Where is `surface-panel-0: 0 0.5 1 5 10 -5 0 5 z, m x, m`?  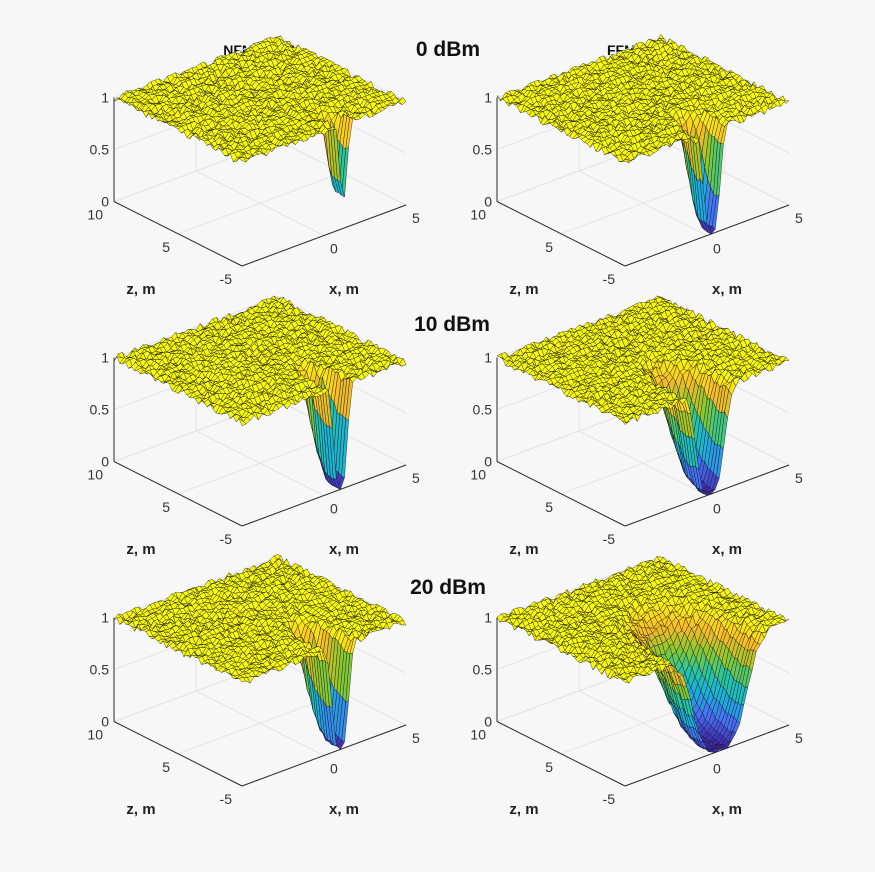 surface-panel-0: 0 0.5 1 5 10 -5 0 5 z, m x, m is located at coordinates (253, 166).